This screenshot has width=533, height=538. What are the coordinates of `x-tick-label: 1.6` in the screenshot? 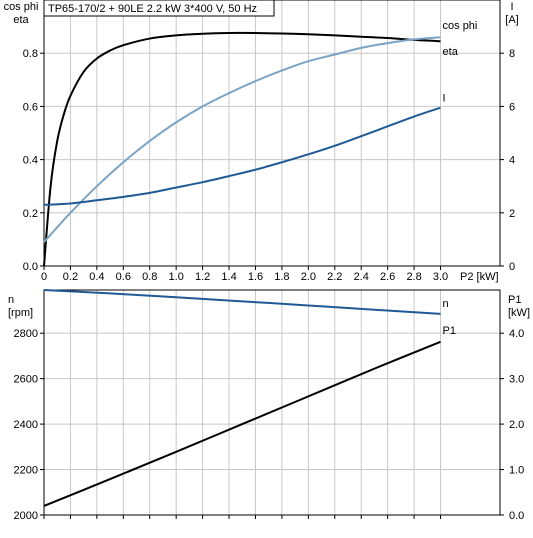 It's located at (255, 277).